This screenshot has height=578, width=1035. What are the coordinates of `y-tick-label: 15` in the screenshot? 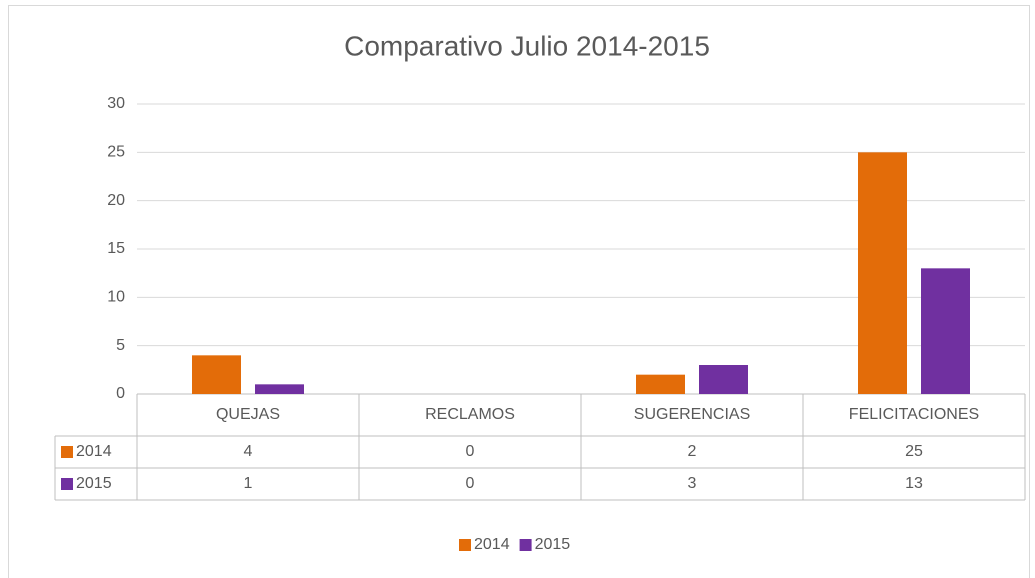 It's located at (116, 248).